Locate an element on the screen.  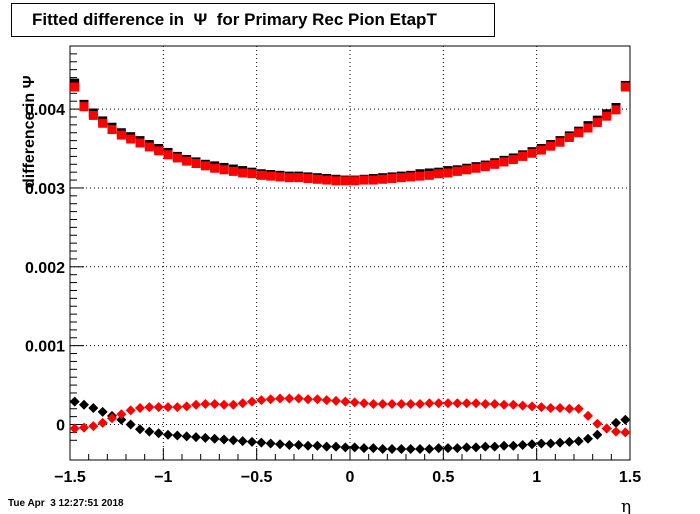
y-tick-label: 0.003 is located at coordinates (45, 189).